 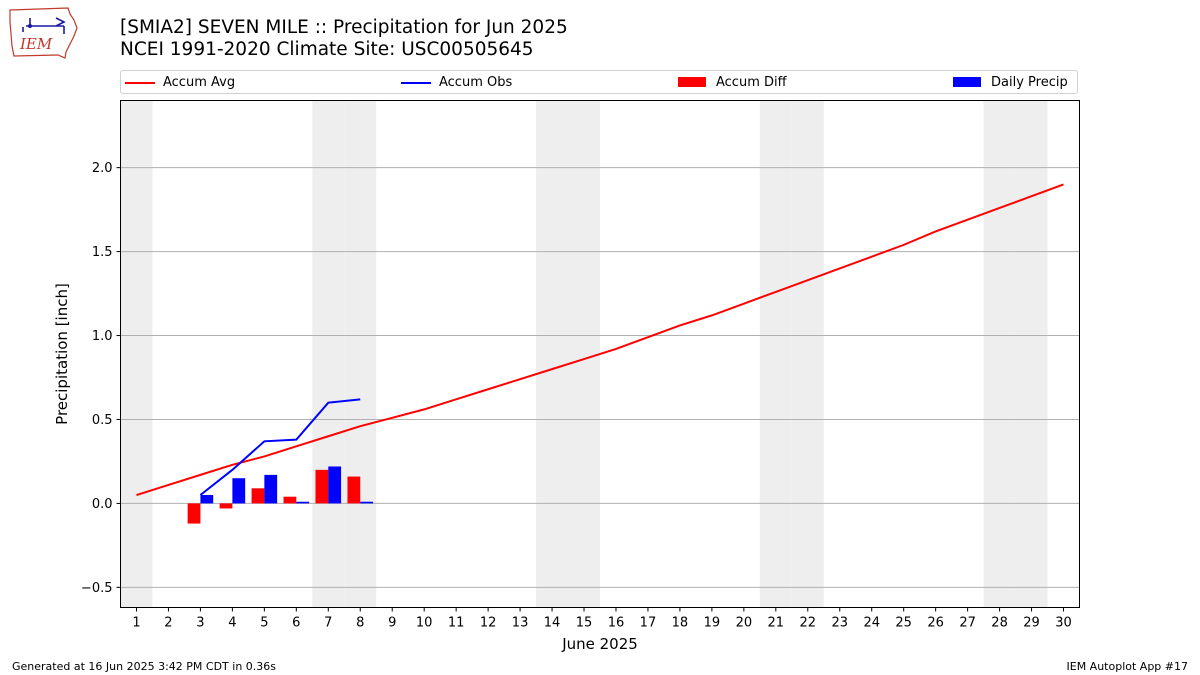 I want to click on x-tick-label: 16, so click(x=616, y=623).